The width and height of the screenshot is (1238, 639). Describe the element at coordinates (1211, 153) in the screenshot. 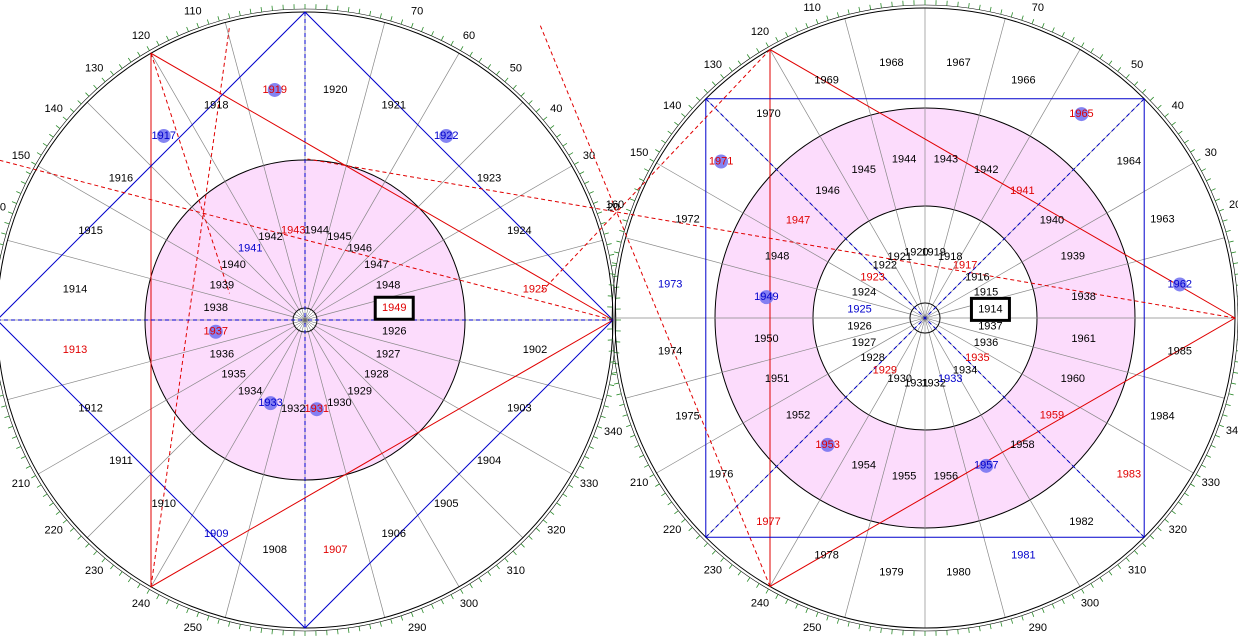

I see `degree-label: 30` at that location.